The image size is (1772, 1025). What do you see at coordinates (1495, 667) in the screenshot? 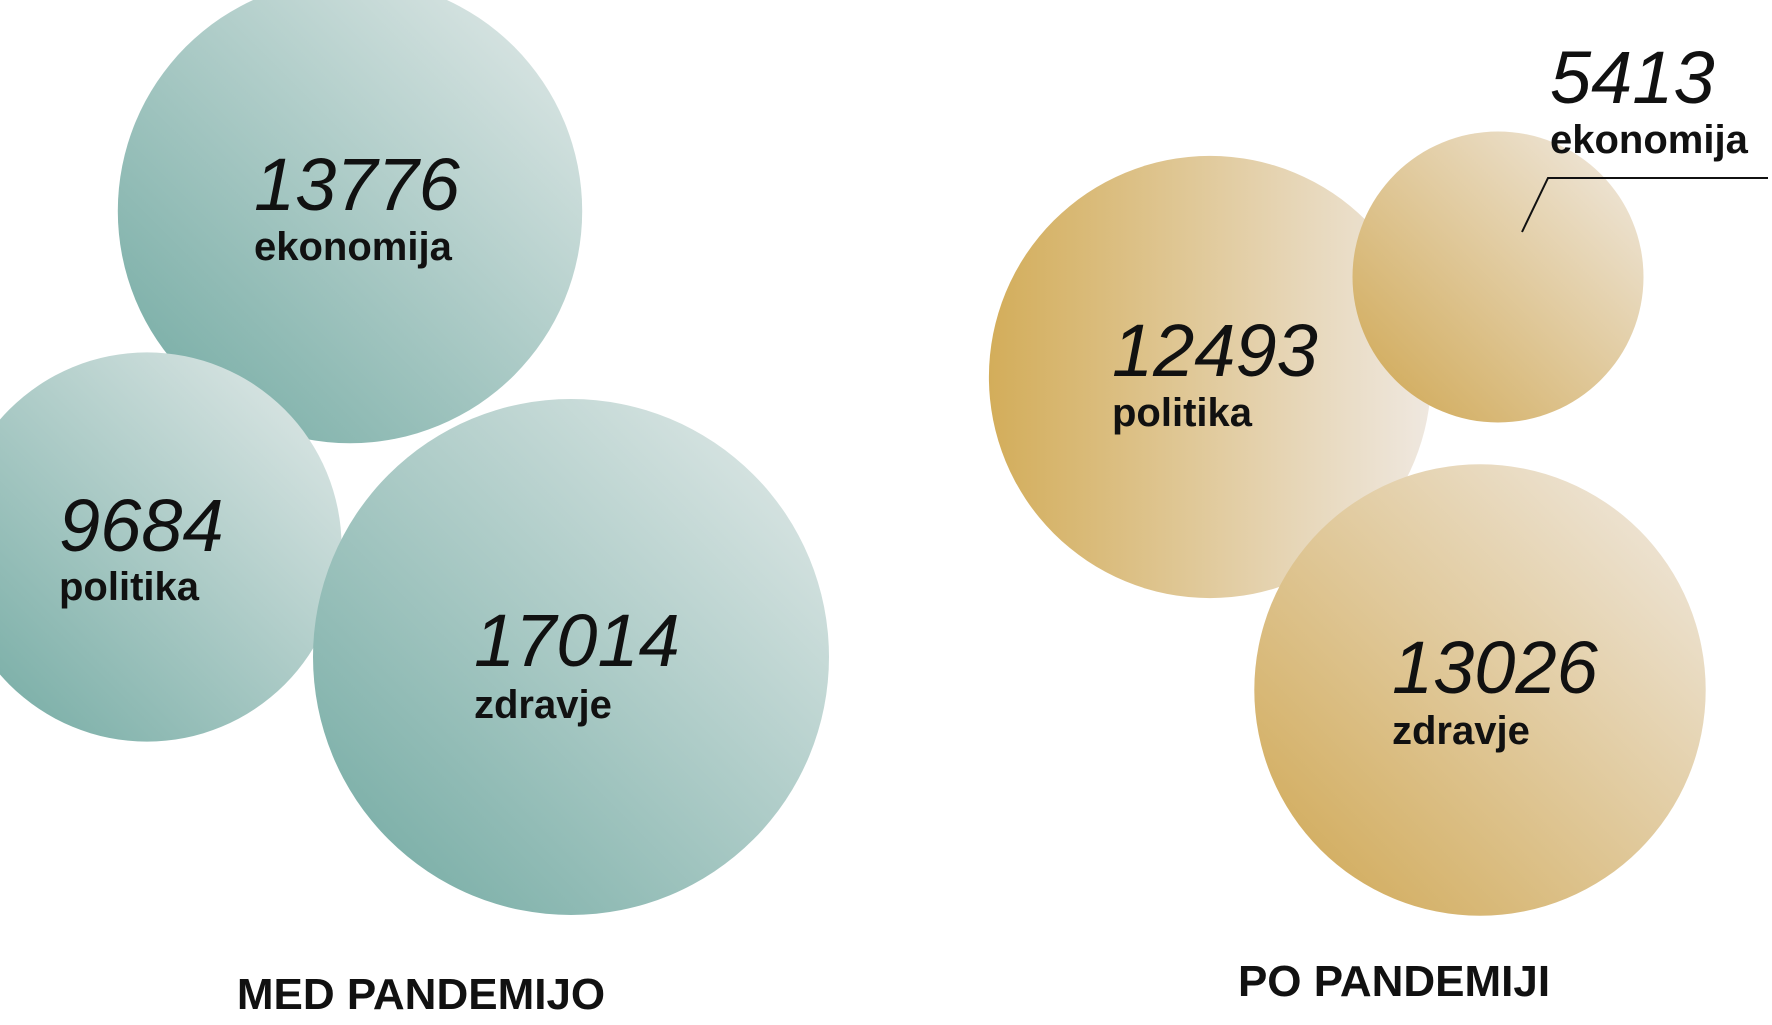
I see `bubble-value-zdravje: 13026` at bounding box center [1495, 667].